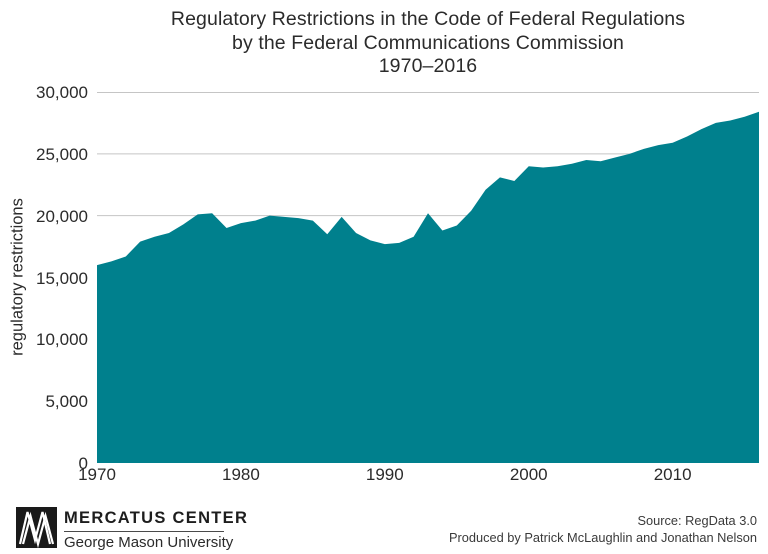  I want to click on y-tick-label: 0, so click(83, 463).